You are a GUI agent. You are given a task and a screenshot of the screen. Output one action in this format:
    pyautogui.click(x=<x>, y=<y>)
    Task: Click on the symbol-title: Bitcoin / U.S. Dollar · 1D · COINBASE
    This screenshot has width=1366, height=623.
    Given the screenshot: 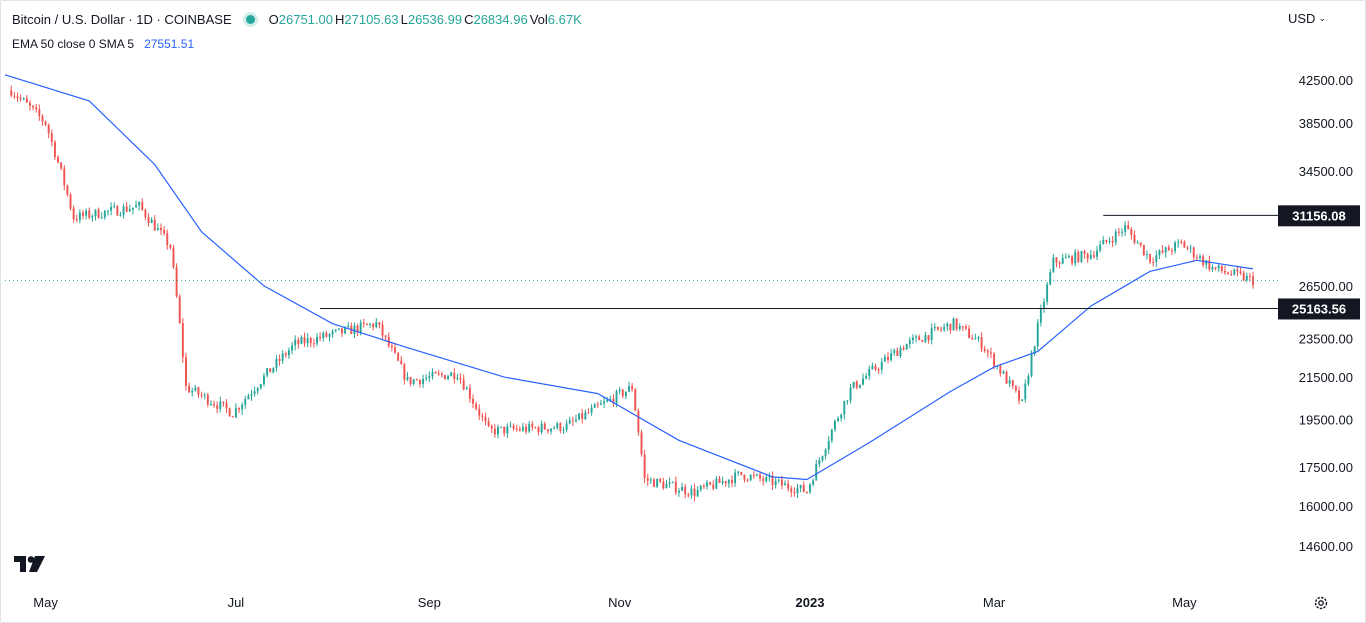 What is the action you would take?
    pyautogui.click(x=122, y=19)
    